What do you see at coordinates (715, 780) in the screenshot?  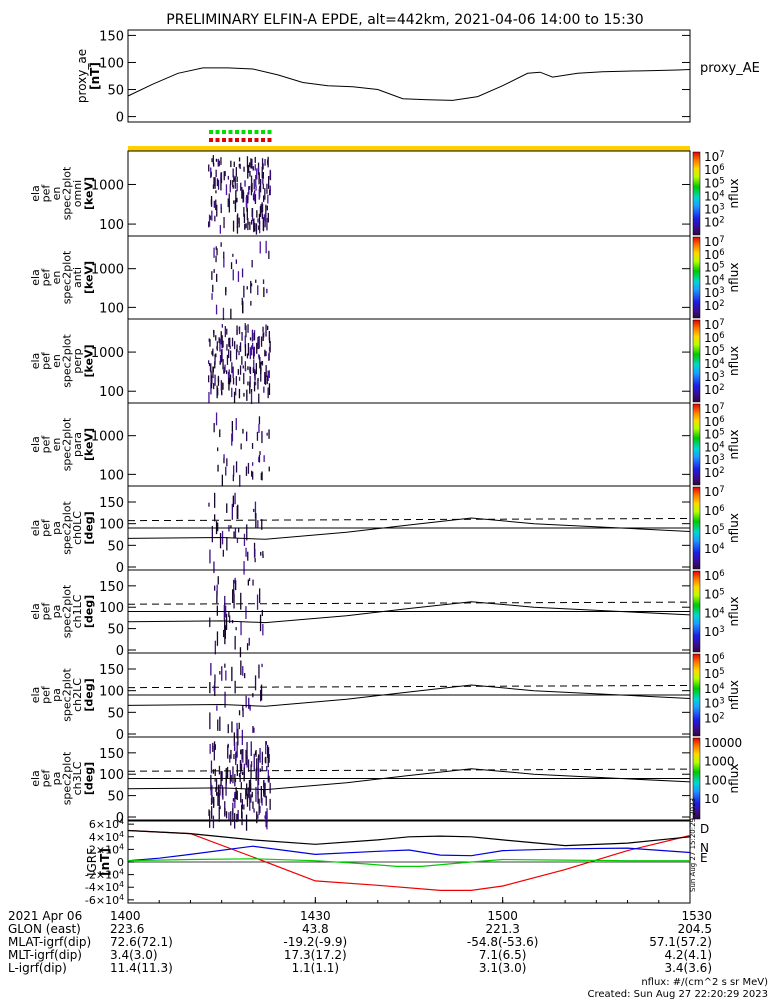 I see `colorbar-tick: 100` at bounding box center [715, 780].